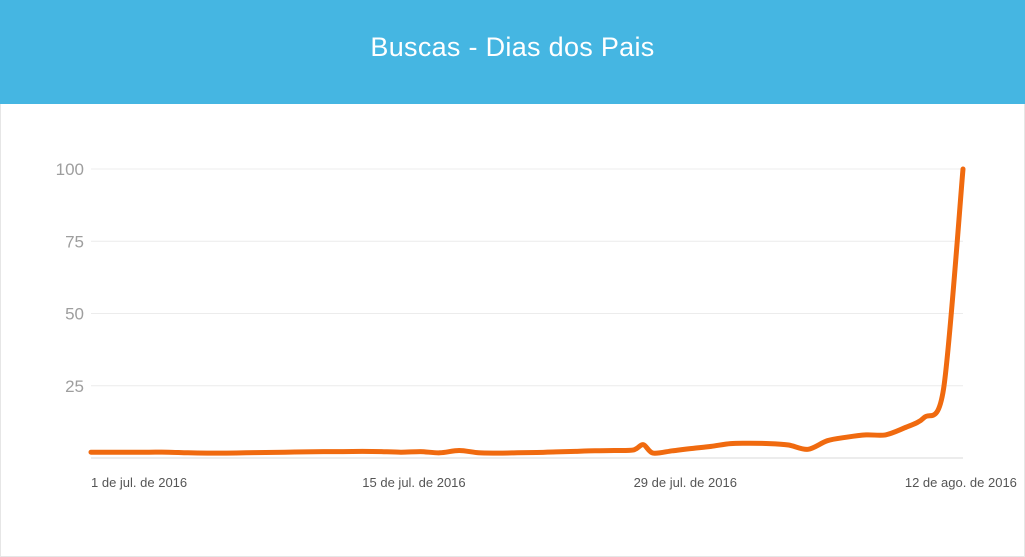  Describe the element at coordinates (70, 169) in the screenshot. I see `y-tick-label-100: 100` at that location.